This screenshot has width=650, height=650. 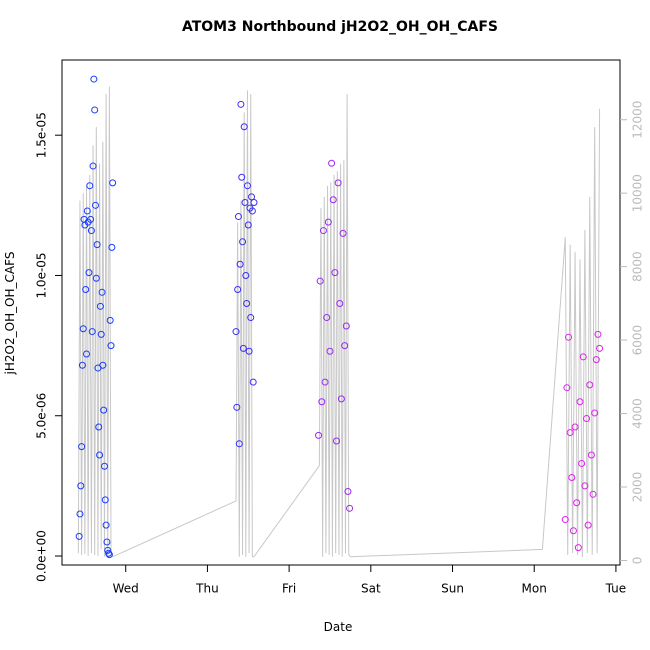 What do you see at coordinates (638, 561) in the screenshot?
I see `y2-tick-label: 0` at bounding box center [638, 561].